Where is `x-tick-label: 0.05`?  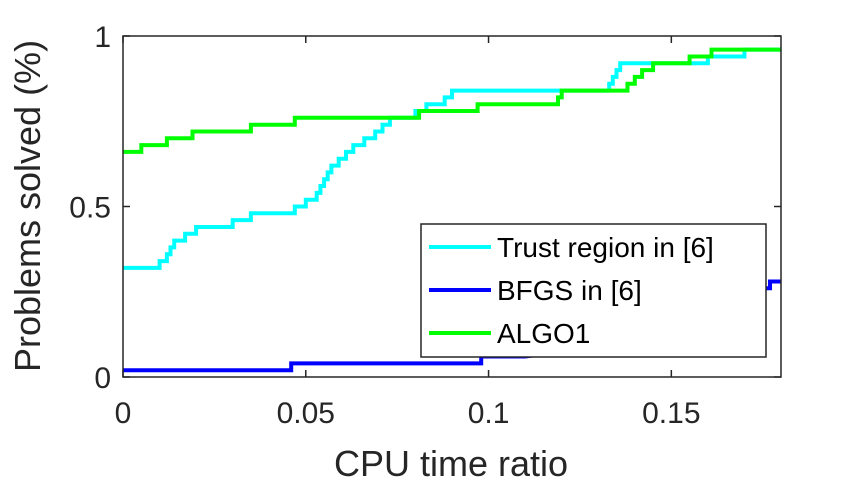 x-tick-label: 0.05 is located at coordinates (306, 413).